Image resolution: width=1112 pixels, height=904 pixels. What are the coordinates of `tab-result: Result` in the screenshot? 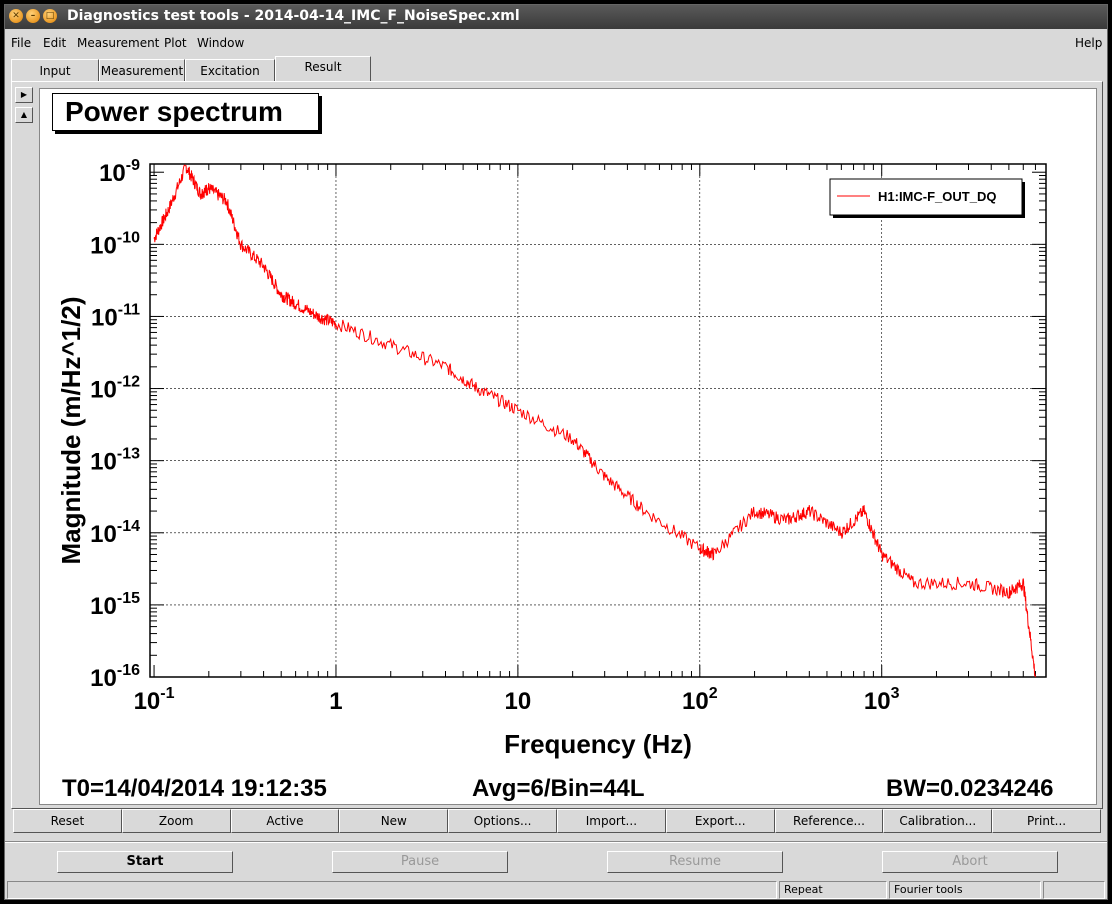 It's located at (323, 68).